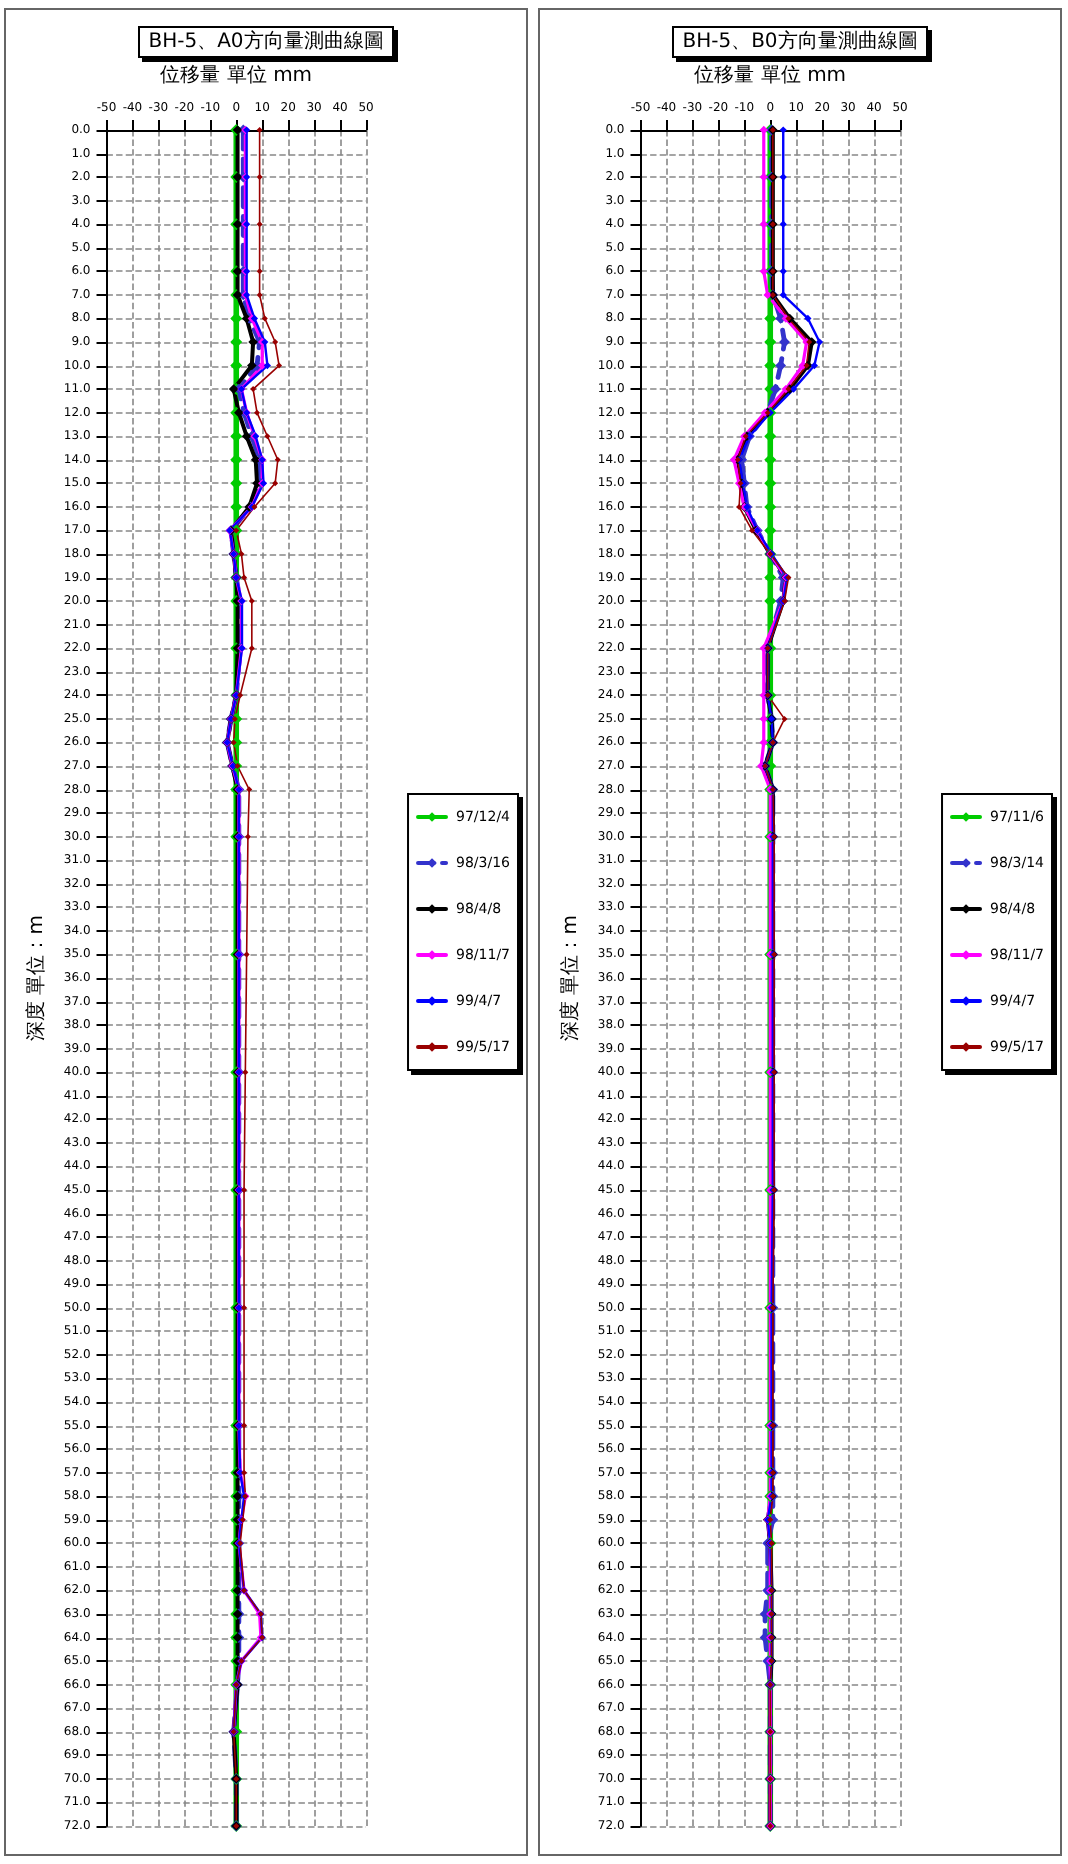 The height and width of the screenshot is (1864, 1068). Describe the element at coordinates (266, 41) in the screenshot. I see `chart-title: BH-5、A0方向量測曲線圖` at that location.